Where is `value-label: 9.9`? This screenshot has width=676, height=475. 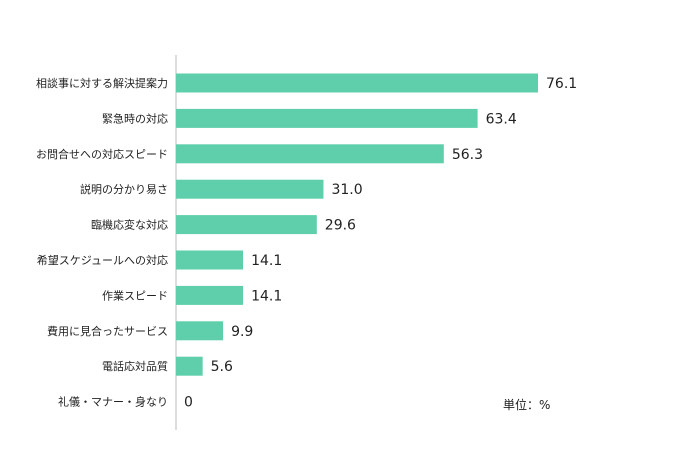
value-label: 9.9 is located at coordinates (242, 332).